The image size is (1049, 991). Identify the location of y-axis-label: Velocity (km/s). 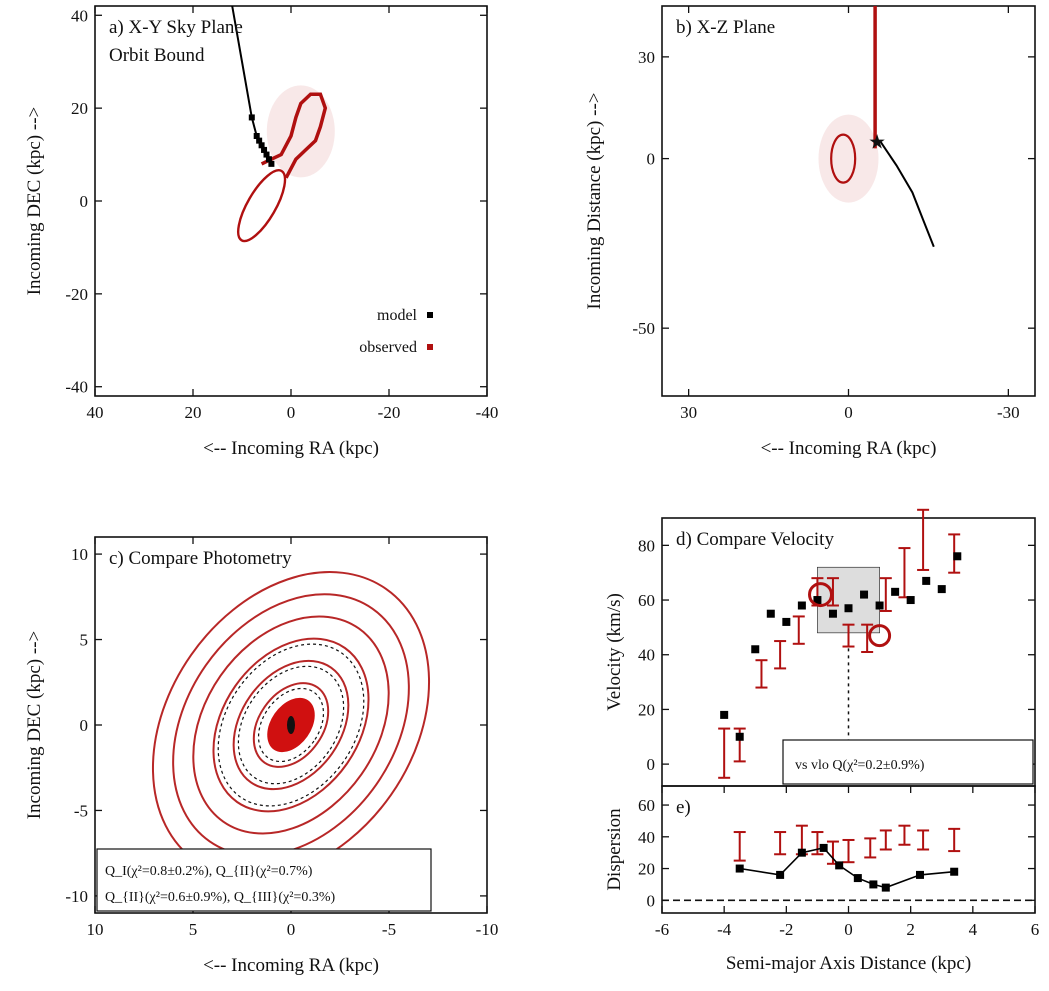
(614, 652).